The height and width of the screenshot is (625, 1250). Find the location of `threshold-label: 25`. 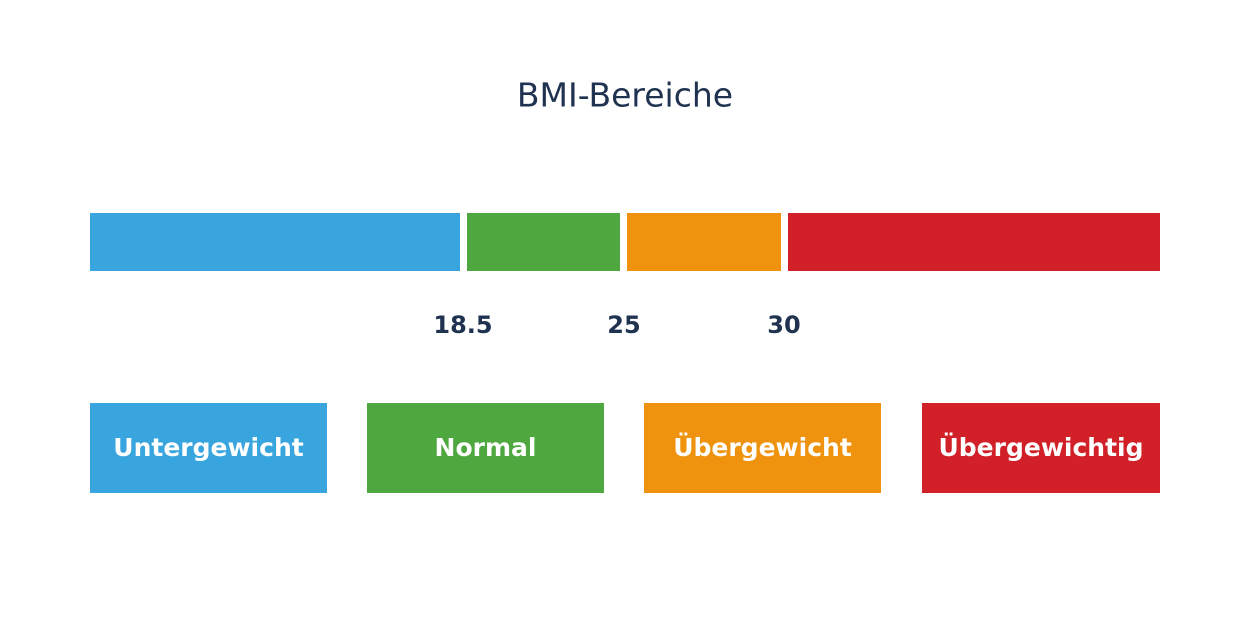

threshold-label: 25 is located at coordinates (623, 325).